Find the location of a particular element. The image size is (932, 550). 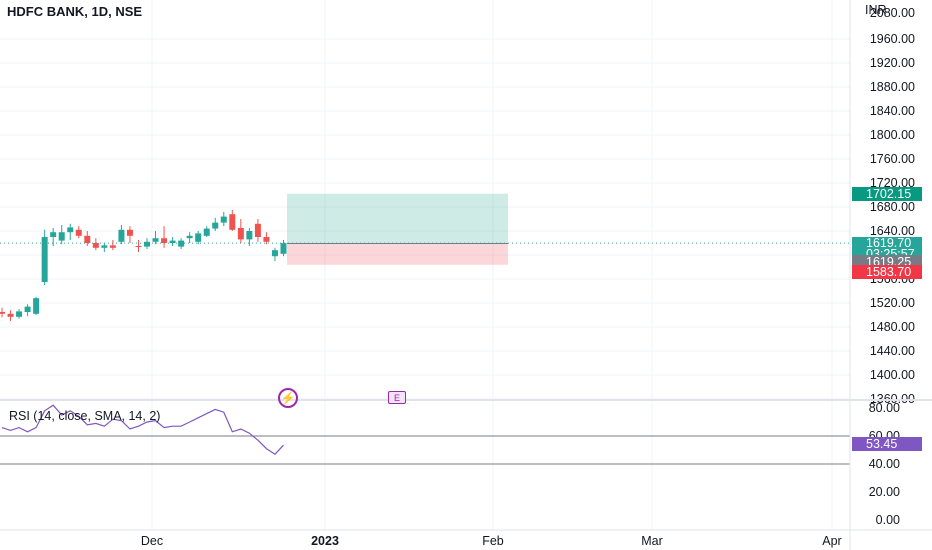

time-tick-label: Dec is located at coordinates (152, 541).